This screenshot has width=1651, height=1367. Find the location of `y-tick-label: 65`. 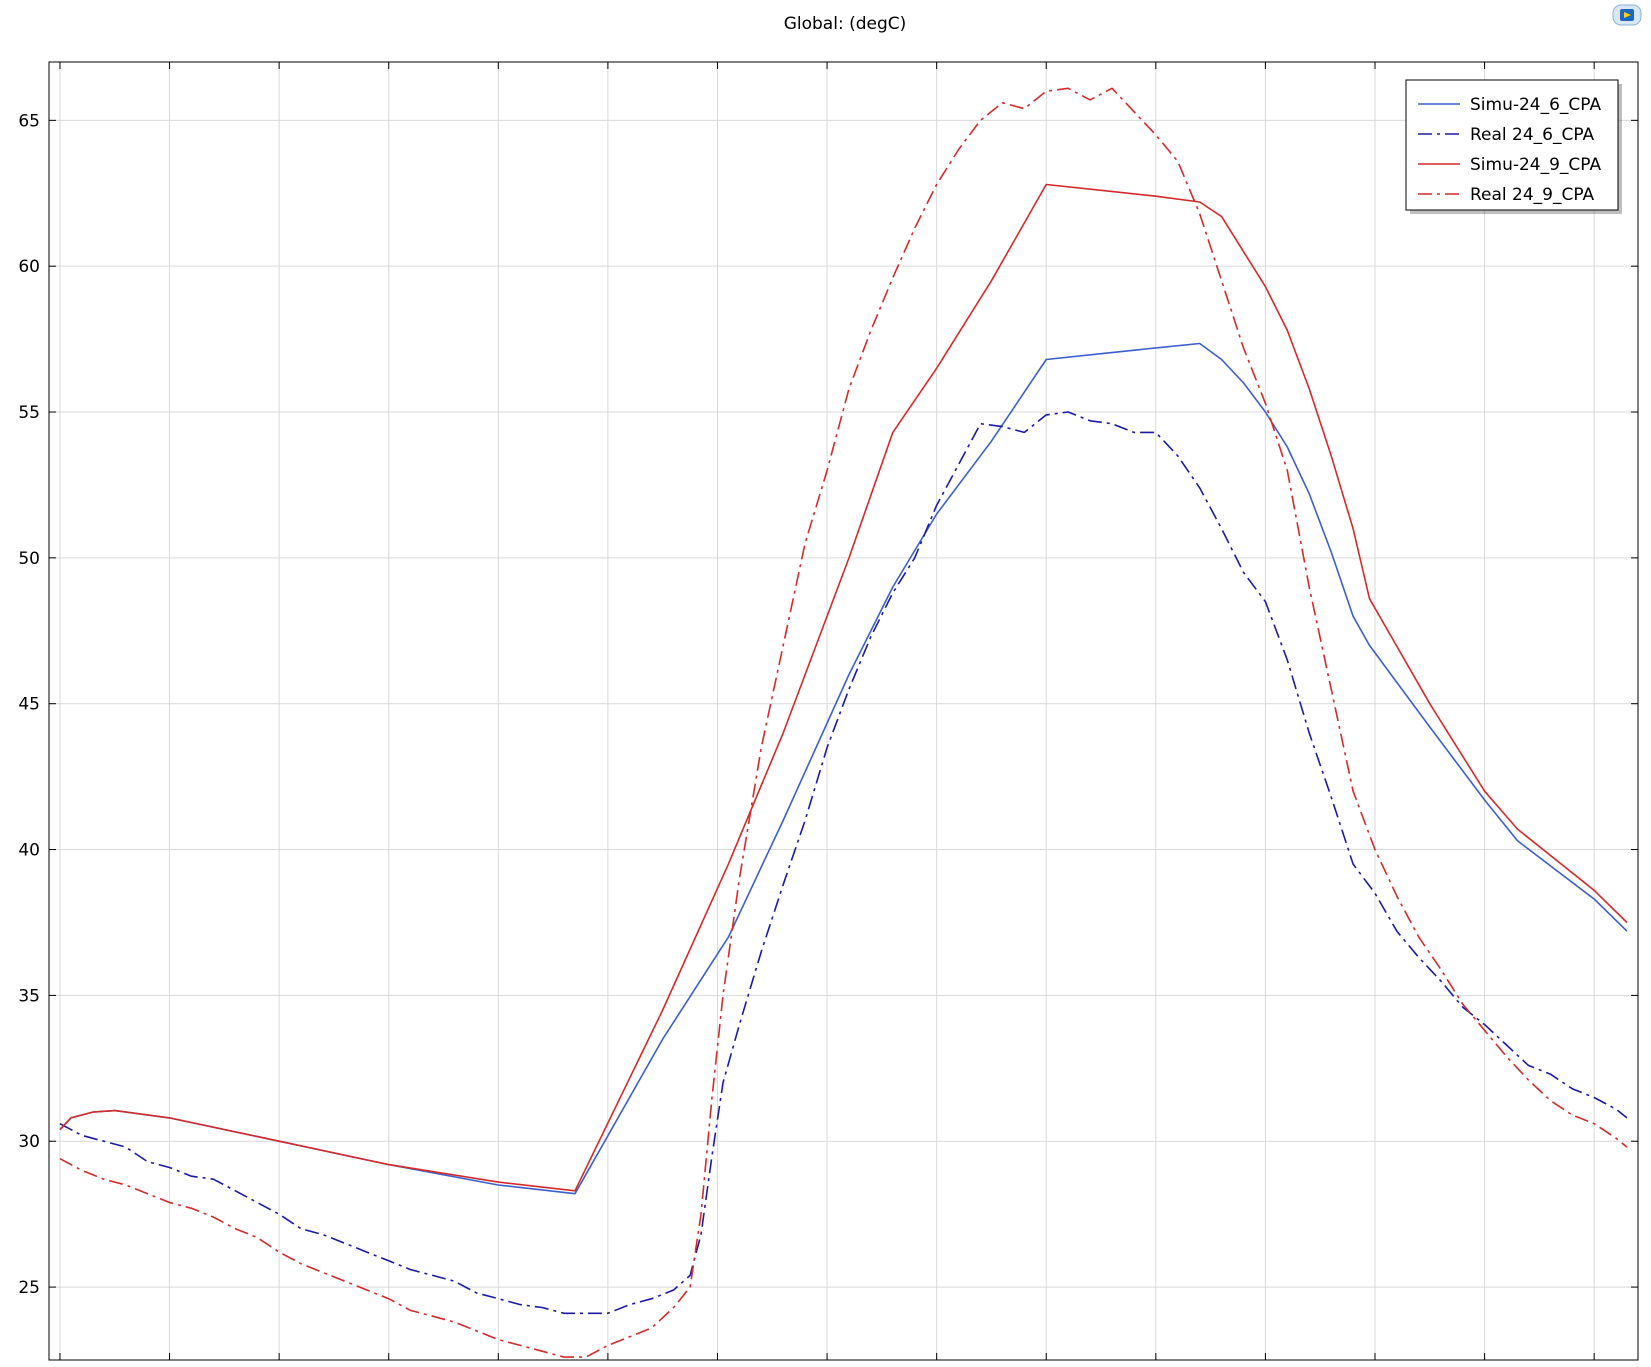

y-tick-label: 65 is located at coordinates (29, 121).